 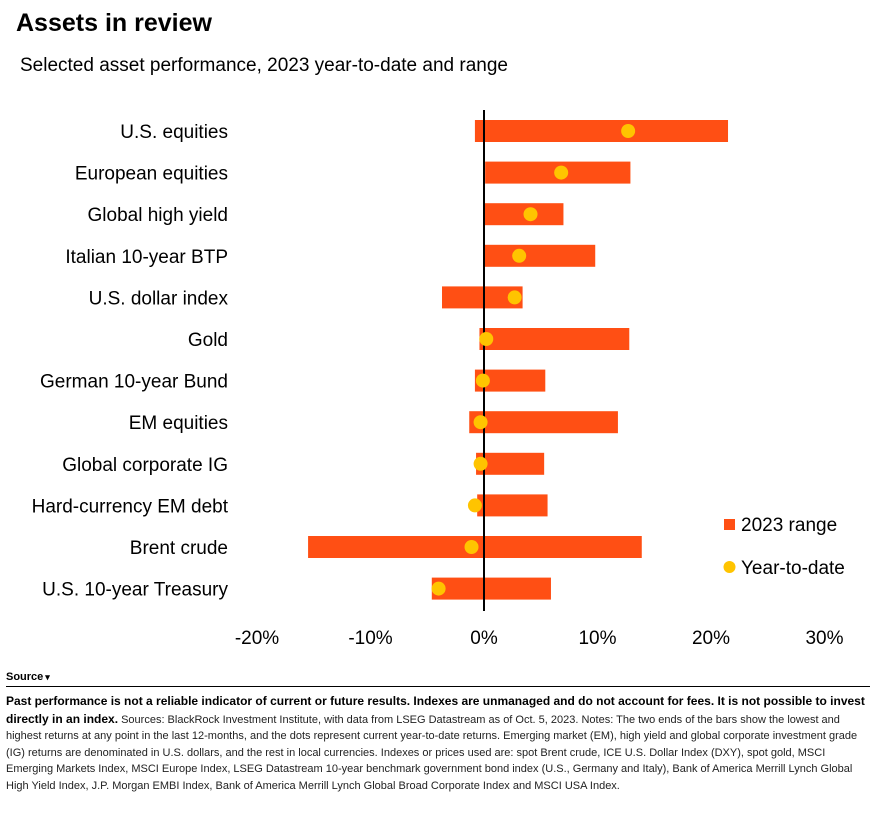 I want to click on x-axis-ticks: -20% -10% 0% 10% 20% 30%, so click(x=539, y=638).